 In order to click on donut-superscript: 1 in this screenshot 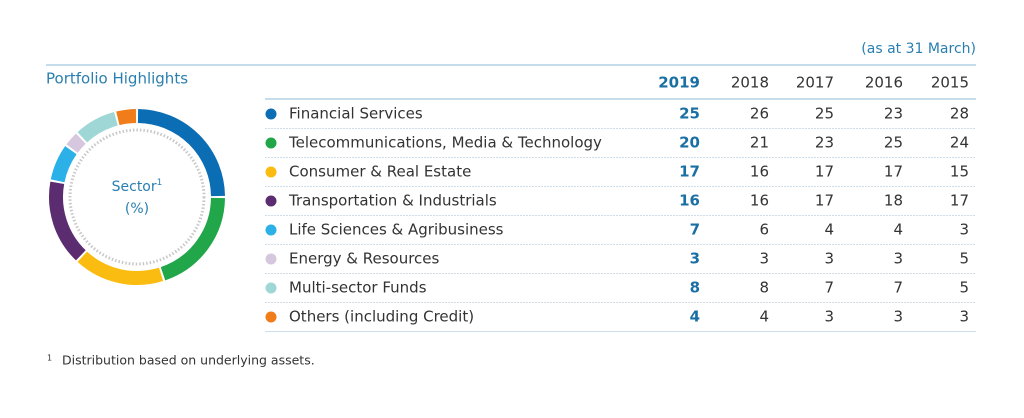, I will do `click(160, 183)`.